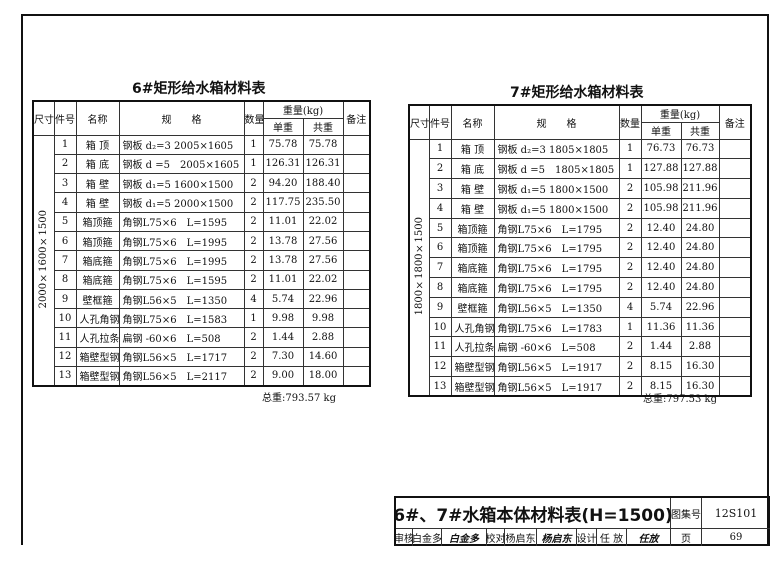  Describe the element at coordinates (577, 93) in the screenshot. I see `table-title-7: 7#矩形给水箱材料表` at that location.